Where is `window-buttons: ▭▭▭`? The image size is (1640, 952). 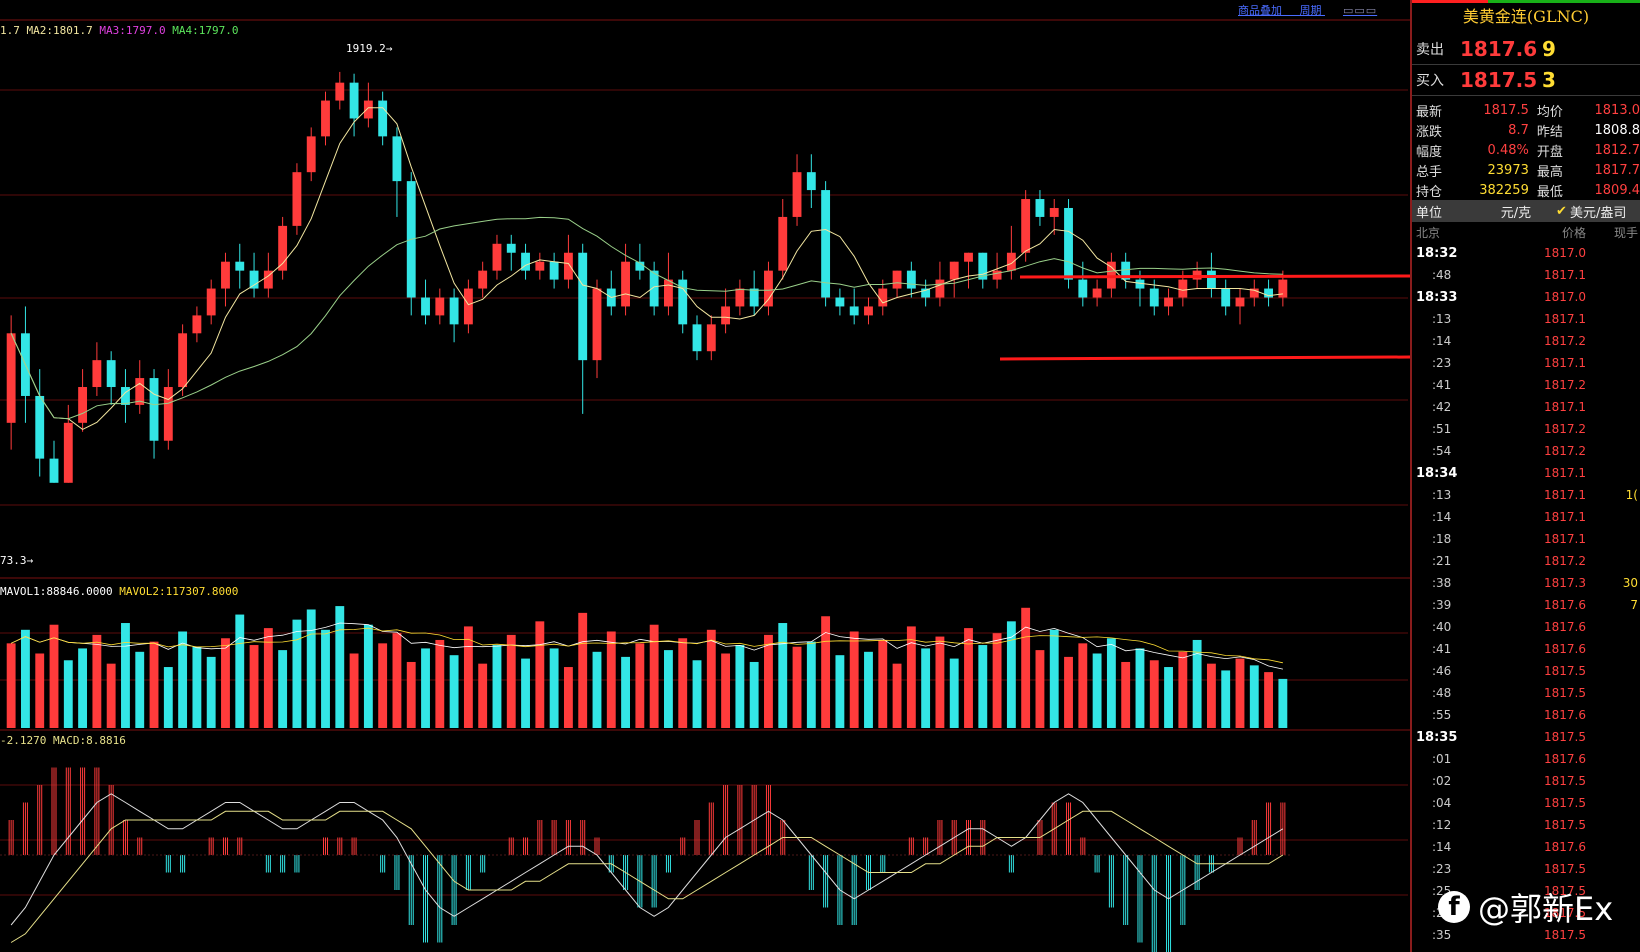
window-buttons: ▭▭▭ is located at coordinates (1360, 10).